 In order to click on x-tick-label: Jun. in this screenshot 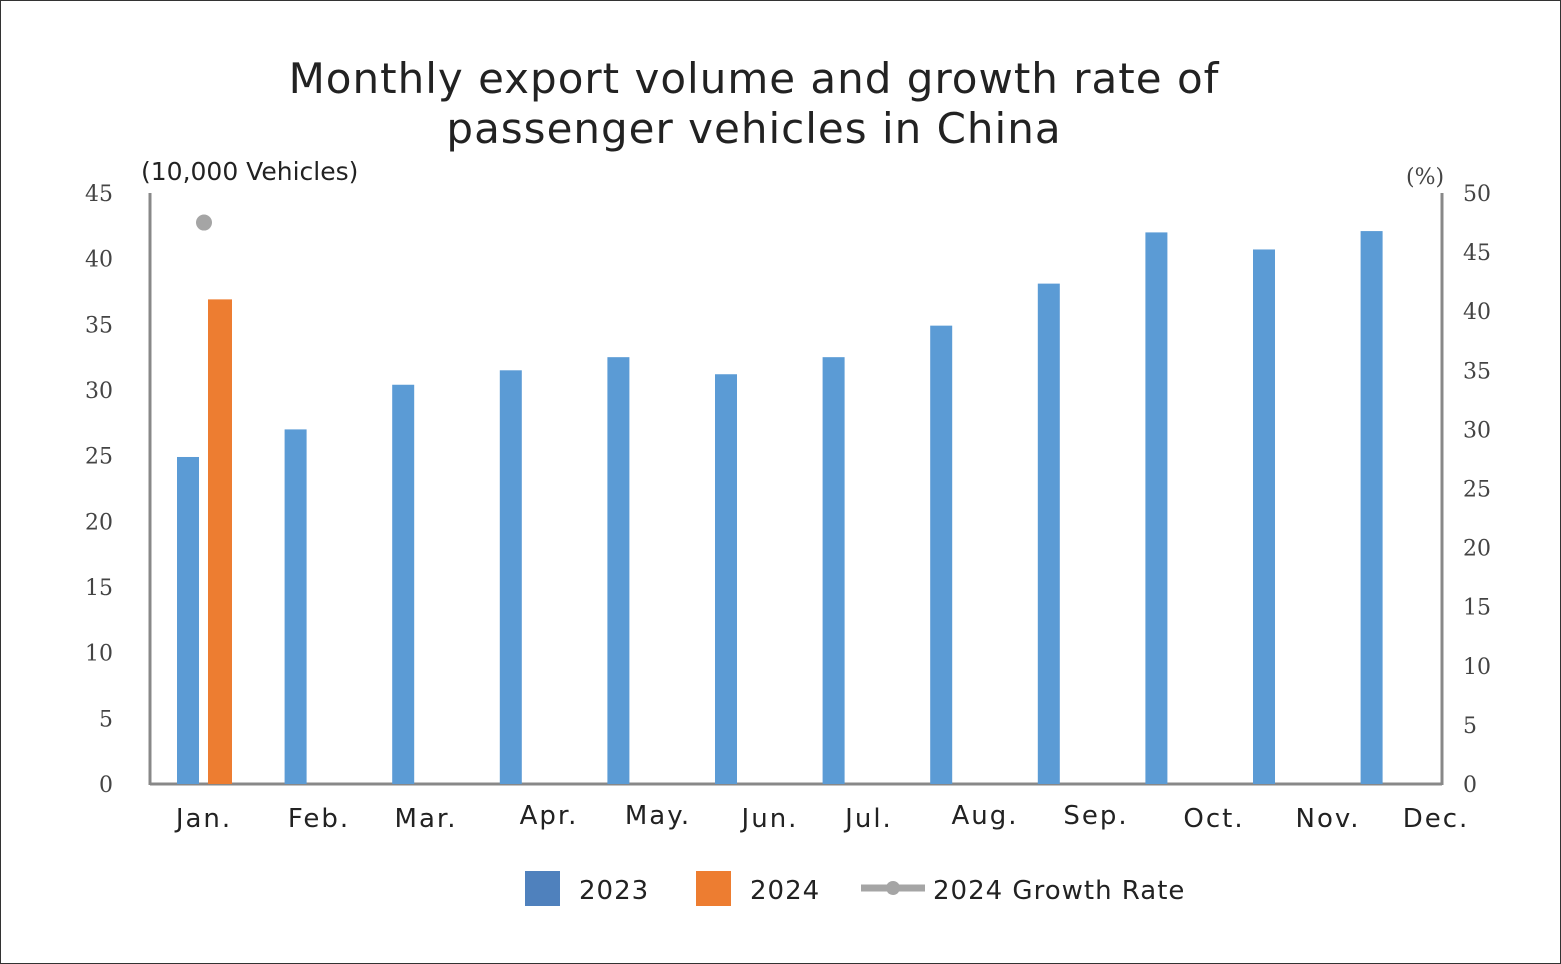, I will do `click(769, 819)`.